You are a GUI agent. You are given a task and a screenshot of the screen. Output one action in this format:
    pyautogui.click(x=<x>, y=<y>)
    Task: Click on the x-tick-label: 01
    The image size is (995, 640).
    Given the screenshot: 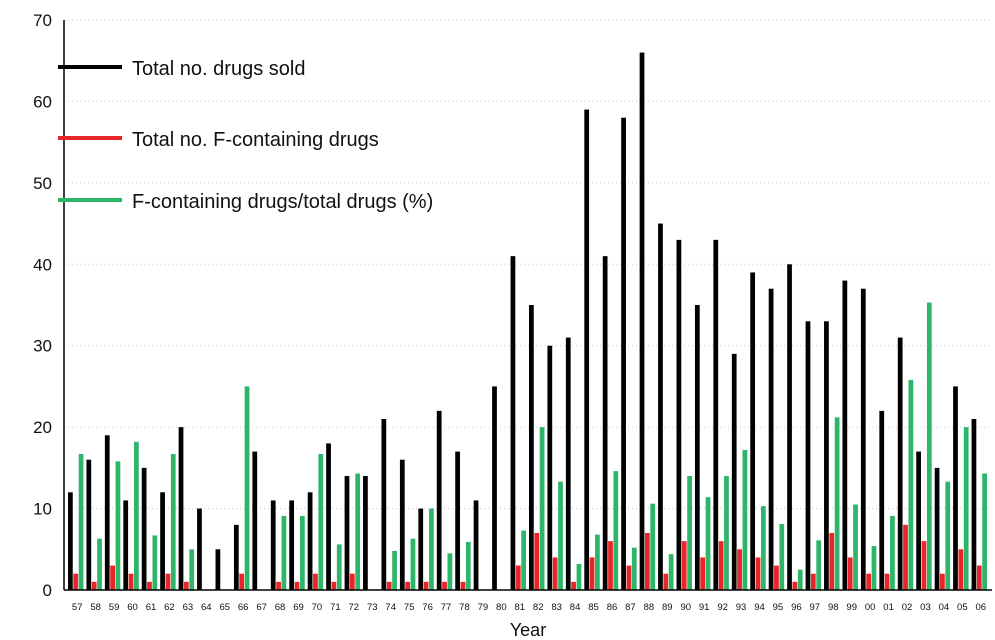 What is the action you would take?
    pyautogui.click(x=888, y=607)
    